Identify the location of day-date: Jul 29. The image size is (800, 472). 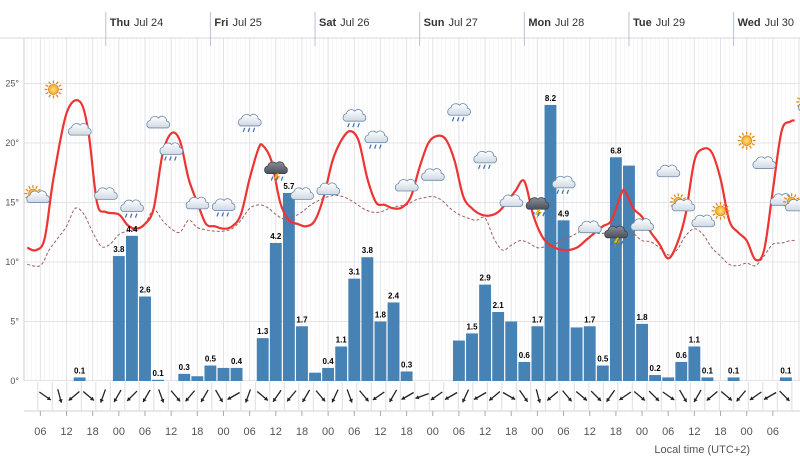
(670, 23).